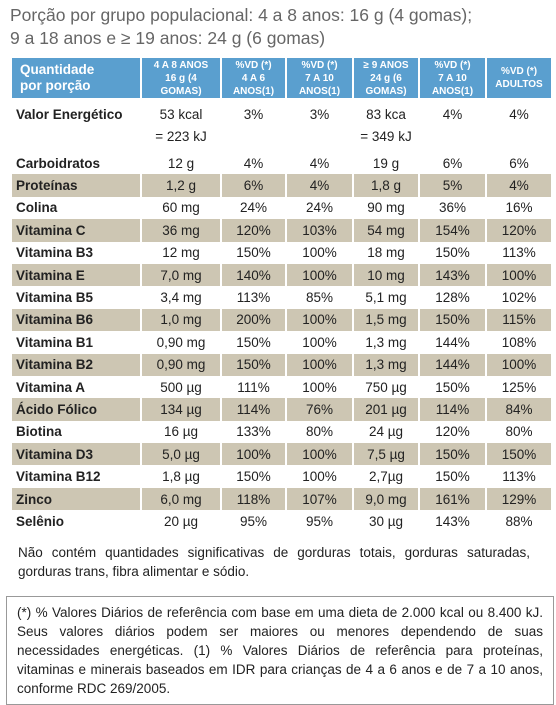 The height and width of the screenshot is (705, 556). Describe the element at coordinates (386, 84) in the screenshot. I see `header-line: 24 g (6 GOMAS)` at that location.